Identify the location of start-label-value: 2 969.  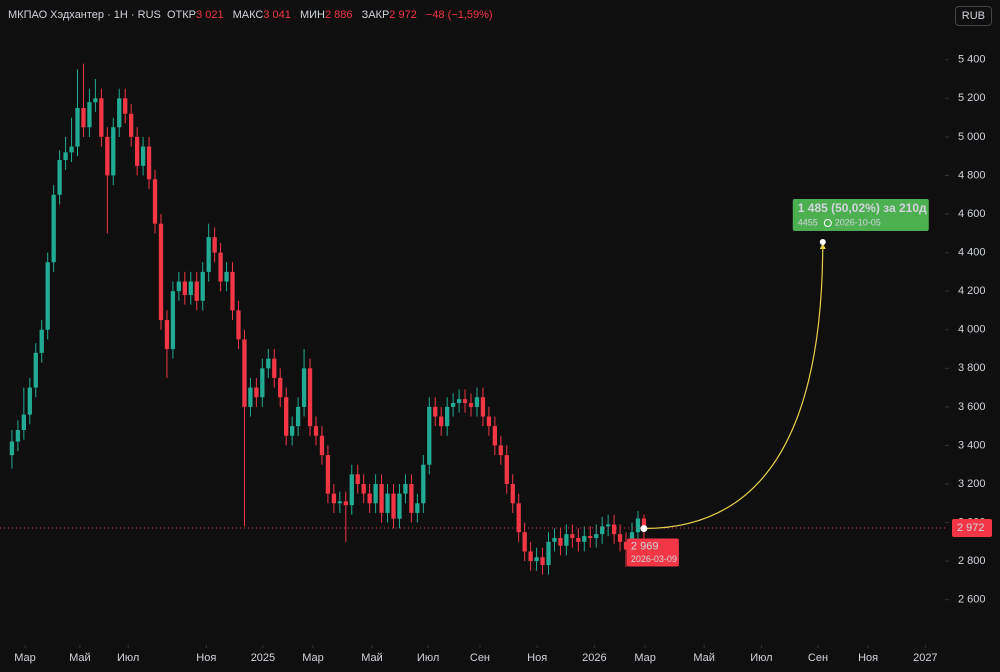
(645, 546).